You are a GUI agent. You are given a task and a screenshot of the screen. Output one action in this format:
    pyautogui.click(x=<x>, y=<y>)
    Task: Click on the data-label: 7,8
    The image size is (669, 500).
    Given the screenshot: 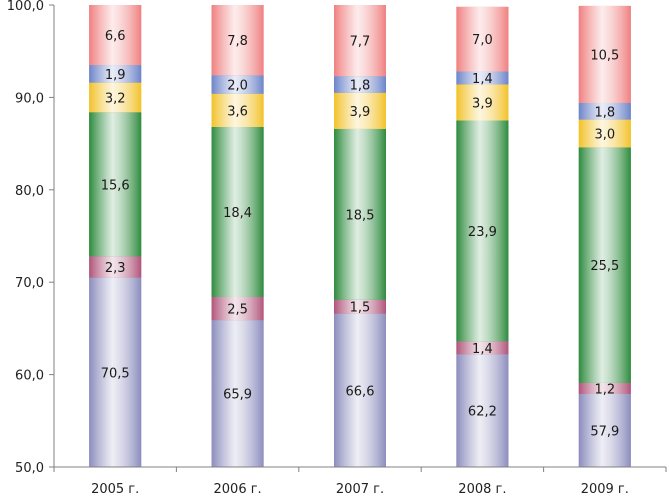 What is the action you would take?
    pyautogui.click(x=237, y=41)
    